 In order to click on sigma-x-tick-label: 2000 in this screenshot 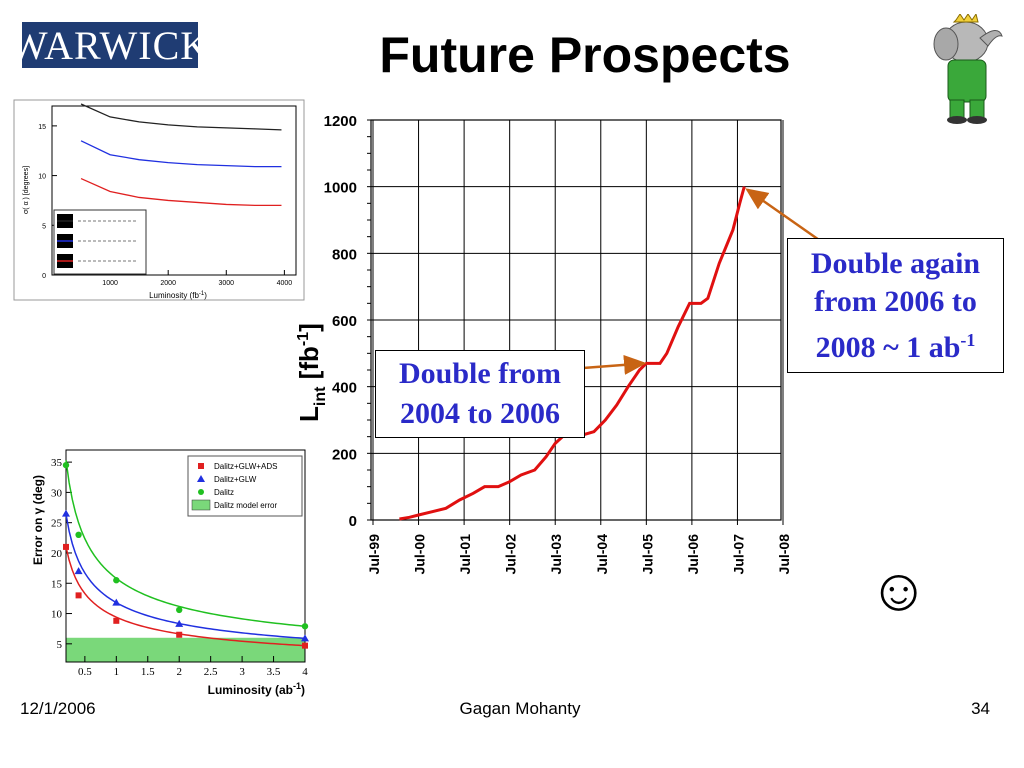, I will do `click(168, 283)`.